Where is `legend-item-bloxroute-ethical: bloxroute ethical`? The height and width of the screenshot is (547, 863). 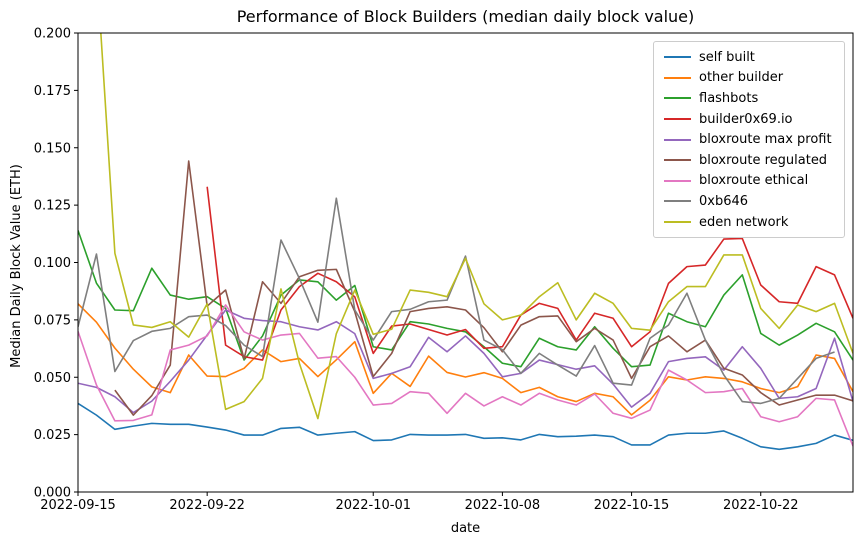 legend-item-bloxroute-ethical: bloxroute ethical is located at coordinates (749, 181).